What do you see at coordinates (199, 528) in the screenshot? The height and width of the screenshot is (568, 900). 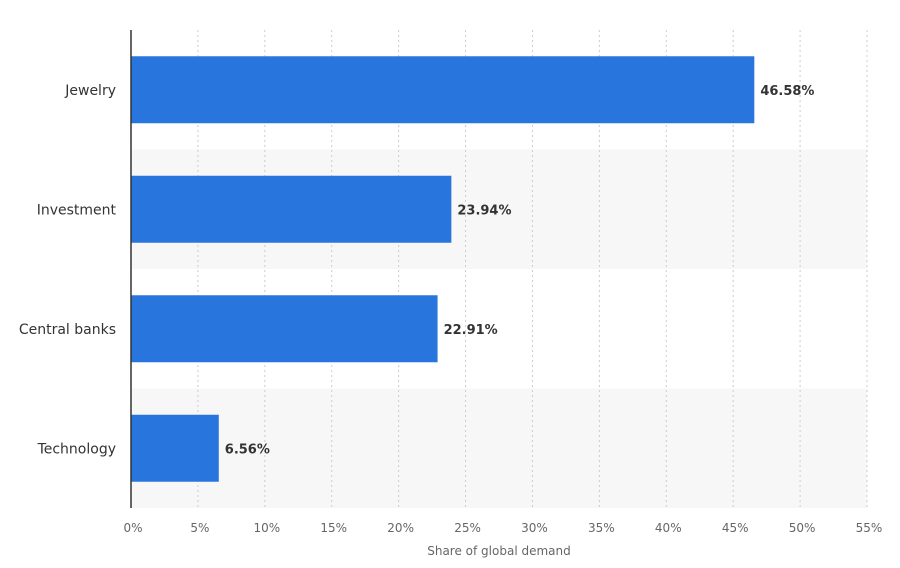 I see `x-tick-label: 5%` at bounding box center [199, 528].